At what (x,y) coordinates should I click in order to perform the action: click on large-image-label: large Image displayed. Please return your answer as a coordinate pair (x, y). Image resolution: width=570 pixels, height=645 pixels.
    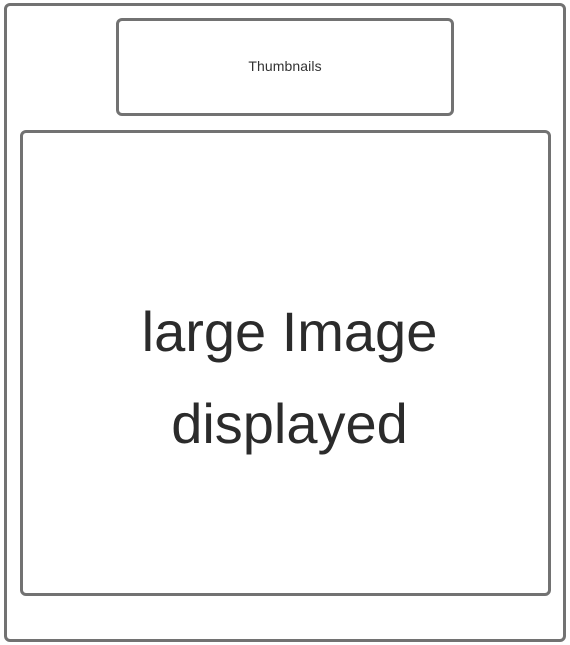
    Looking at the image, I should click on (289, 377).